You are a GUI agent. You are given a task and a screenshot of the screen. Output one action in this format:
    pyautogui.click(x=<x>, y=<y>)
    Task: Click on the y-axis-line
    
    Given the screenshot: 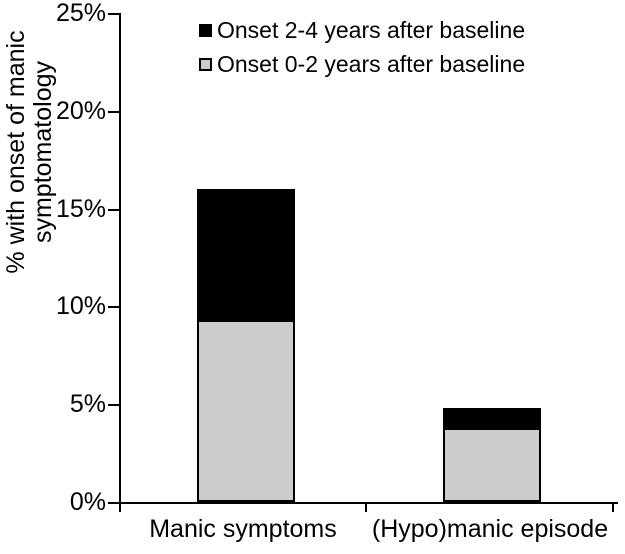 What is the action you would take?
    pyautogui.click(x=120, y=258)
    